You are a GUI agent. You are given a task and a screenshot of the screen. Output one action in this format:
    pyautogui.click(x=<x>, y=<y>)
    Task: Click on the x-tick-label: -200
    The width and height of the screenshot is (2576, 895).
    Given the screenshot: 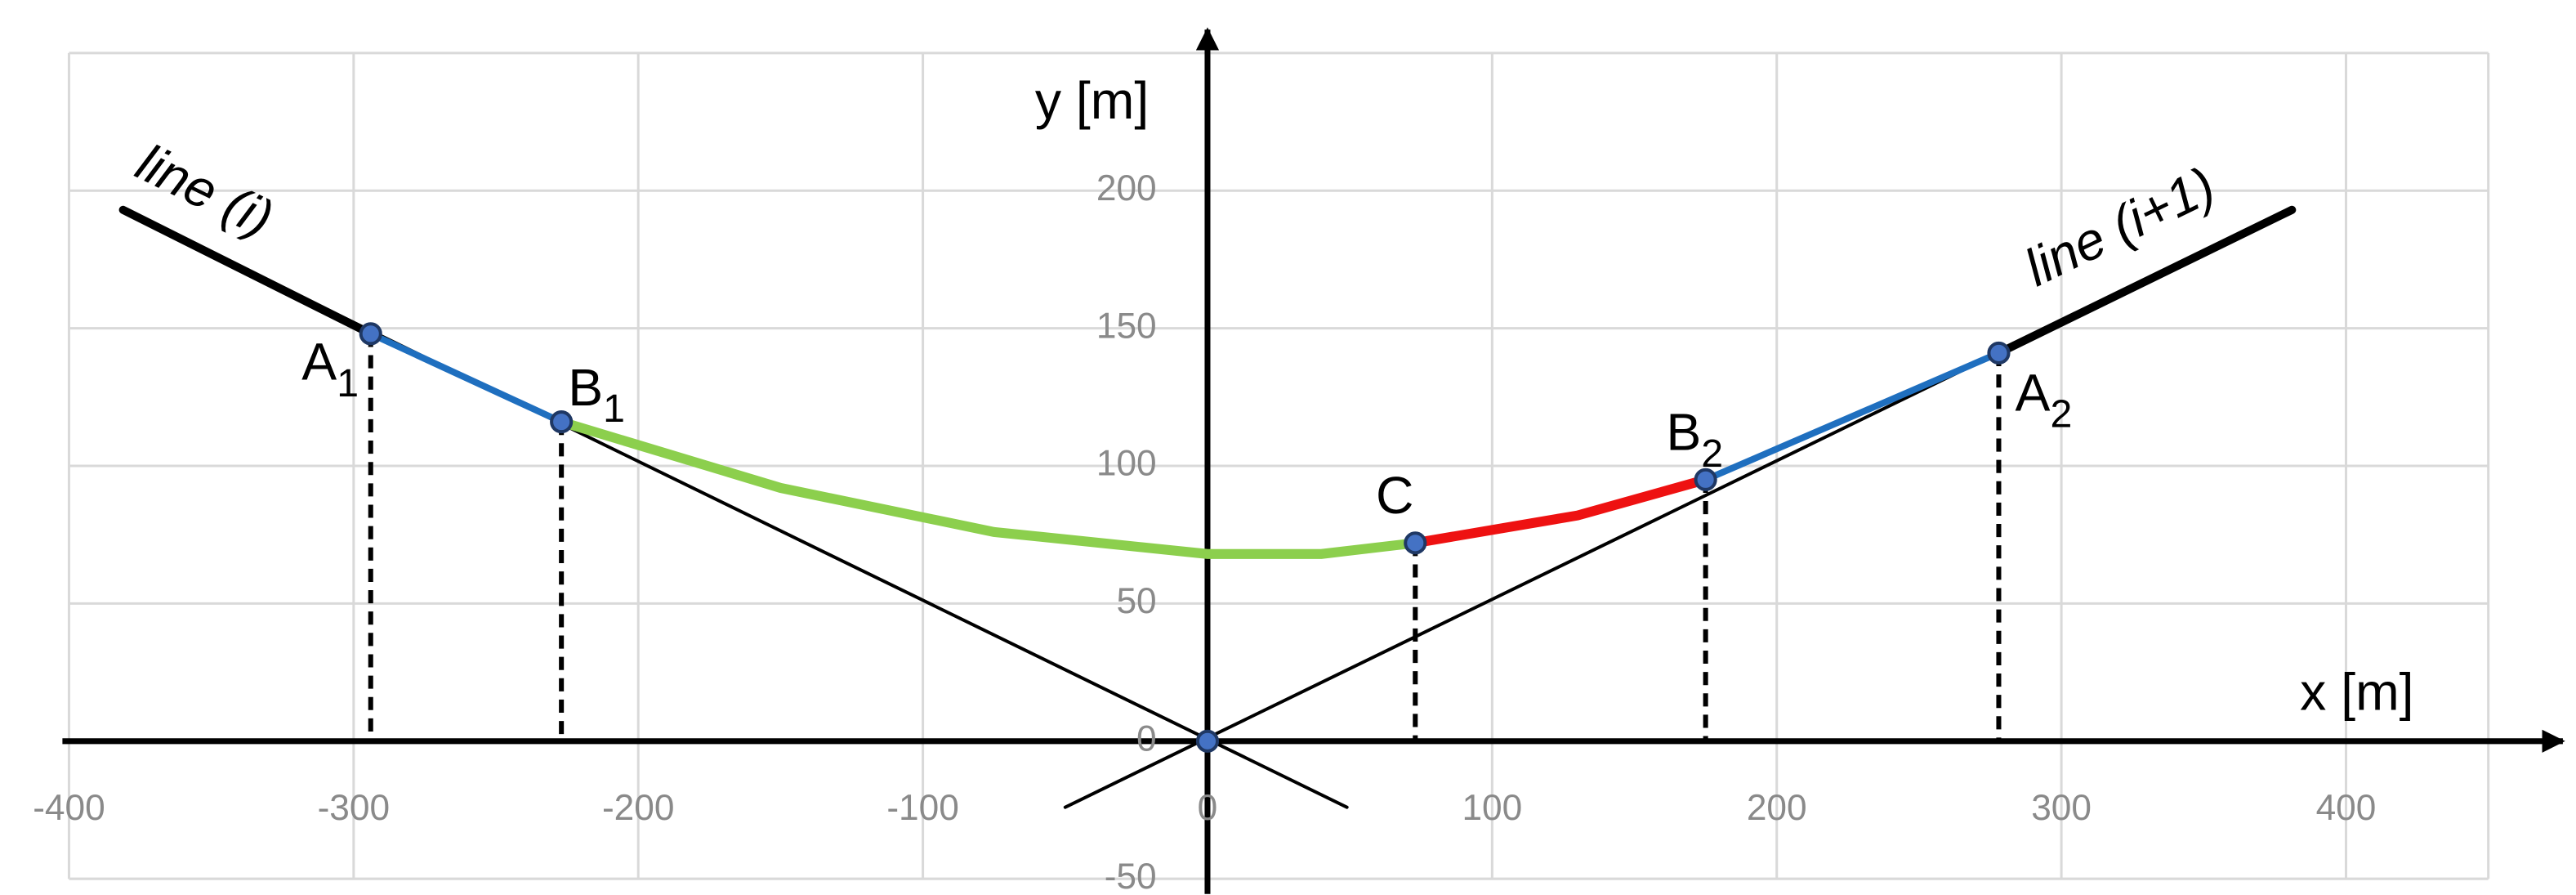 What is the action you would take?
    pyautogui.click(x=639, y=808)
    